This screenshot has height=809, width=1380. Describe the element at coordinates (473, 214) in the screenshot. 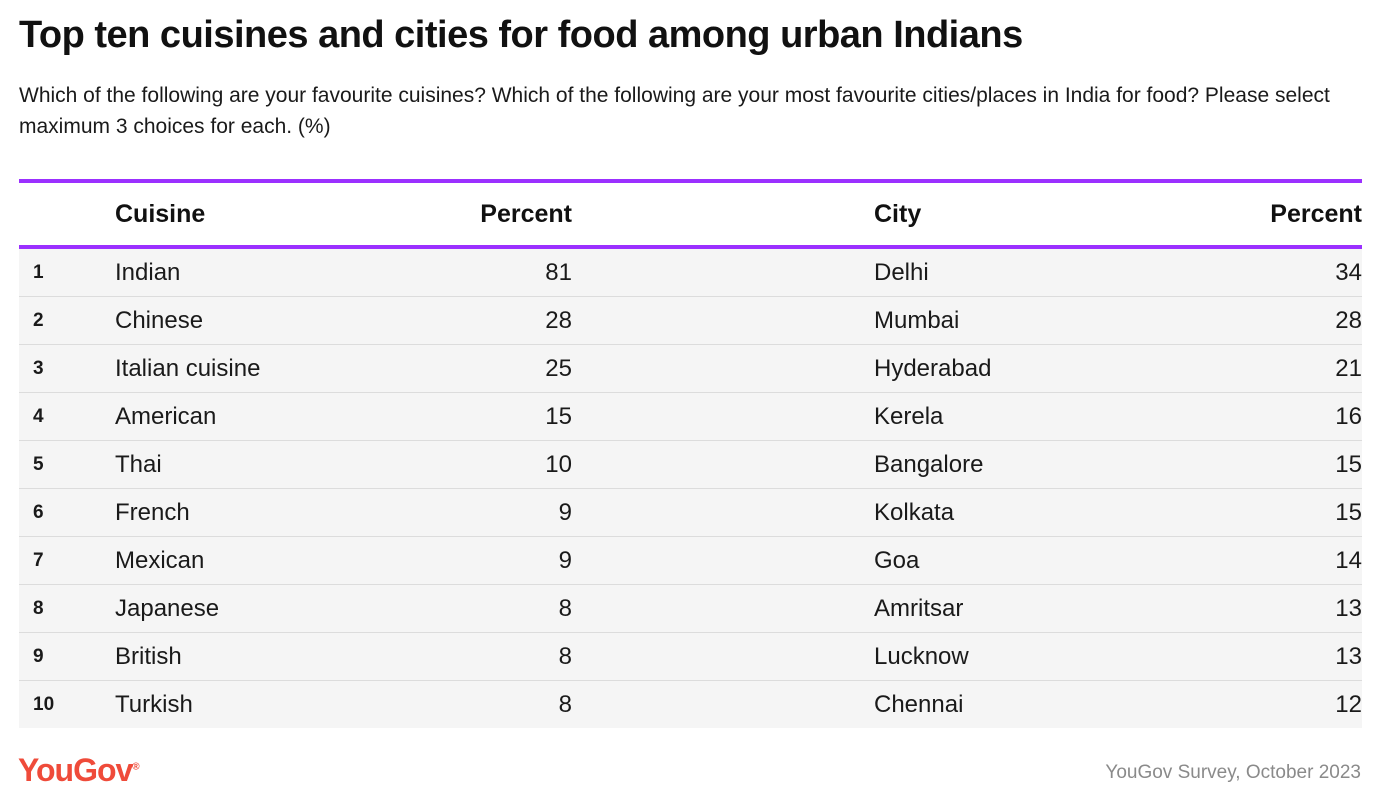

I see `cuisine-percent-header: Percent` at that location.